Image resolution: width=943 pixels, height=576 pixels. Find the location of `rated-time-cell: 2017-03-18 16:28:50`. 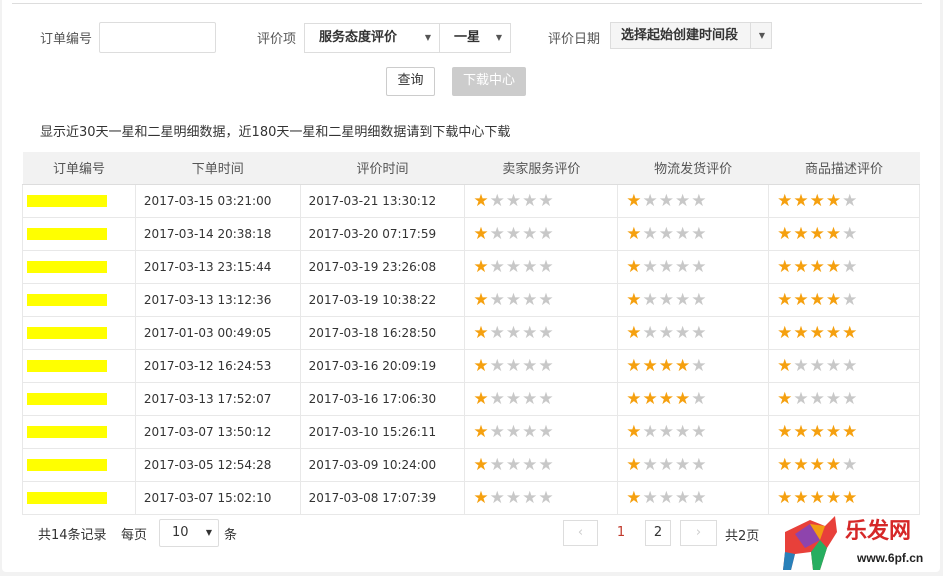

rated-time-cell: 2017-03-18 16:28:50 is located at coordinates (382, 332).